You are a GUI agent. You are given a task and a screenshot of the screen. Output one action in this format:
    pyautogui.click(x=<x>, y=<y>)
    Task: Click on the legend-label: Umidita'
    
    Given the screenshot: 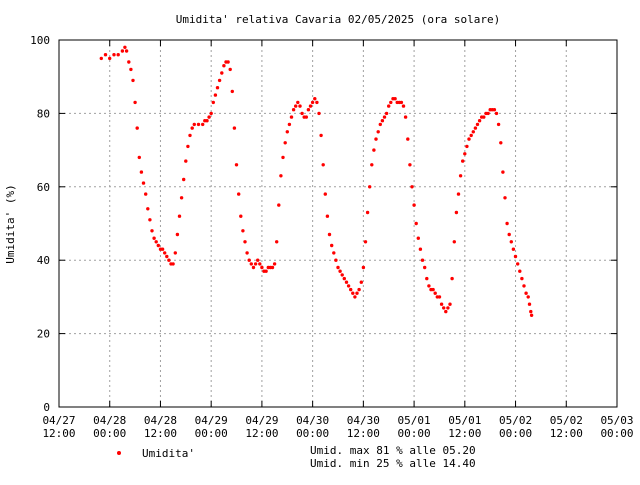 What is the action you would take?
    pyautogui.click(x=168, y=453)
    